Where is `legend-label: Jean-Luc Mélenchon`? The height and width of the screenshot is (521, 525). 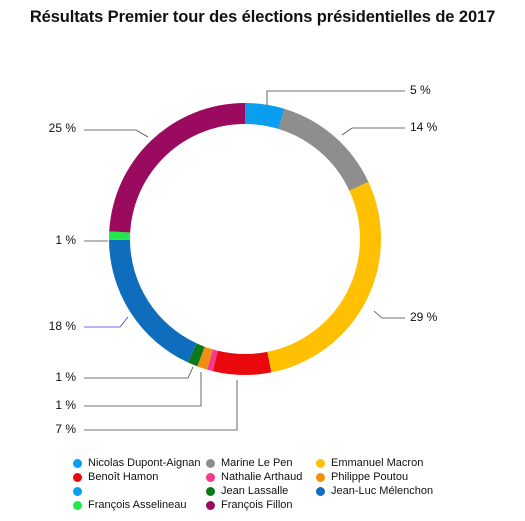 legend-label: Jean-Luc Mélenchon is located at coordinates (382, 491).